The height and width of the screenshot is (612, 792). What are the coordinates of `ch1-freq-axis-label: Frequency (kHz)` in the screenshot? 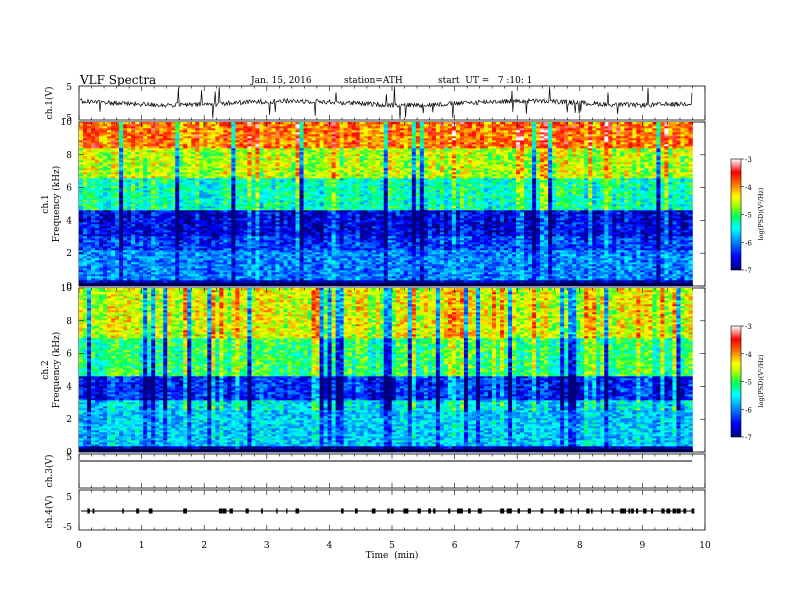 It's located at (56, 204).